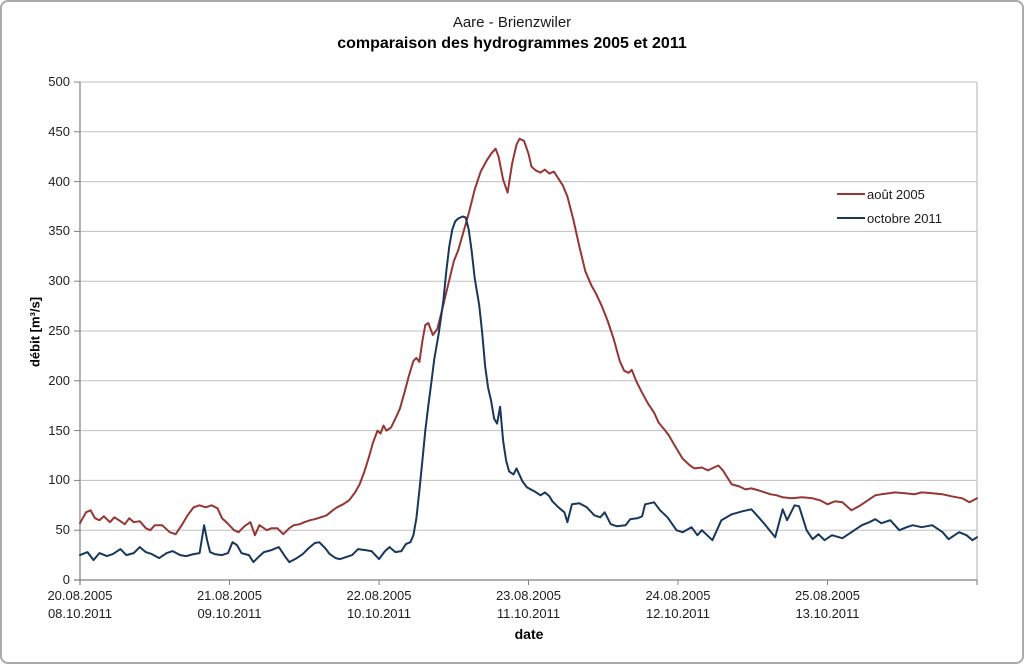 This screenshot has height=664, width=1024. Describe the element at coordinates (62, 530) in the screenshot. I see `y-tick-label-50: 50` at that location.